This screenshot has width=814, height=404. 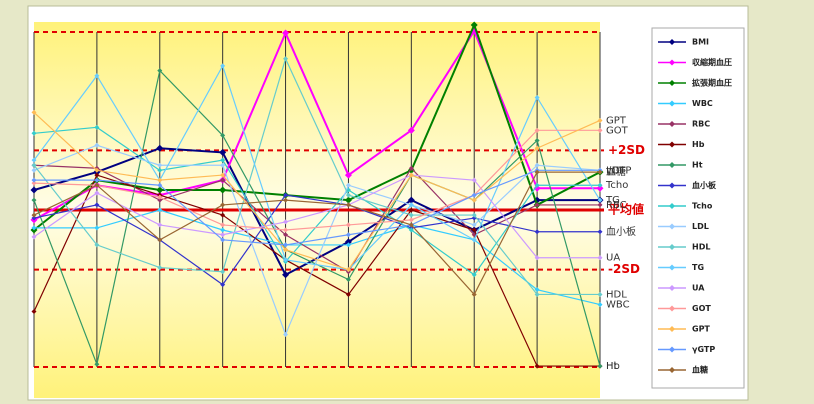 I want to click on legend-label: WBC, so click(x=702, y=103).